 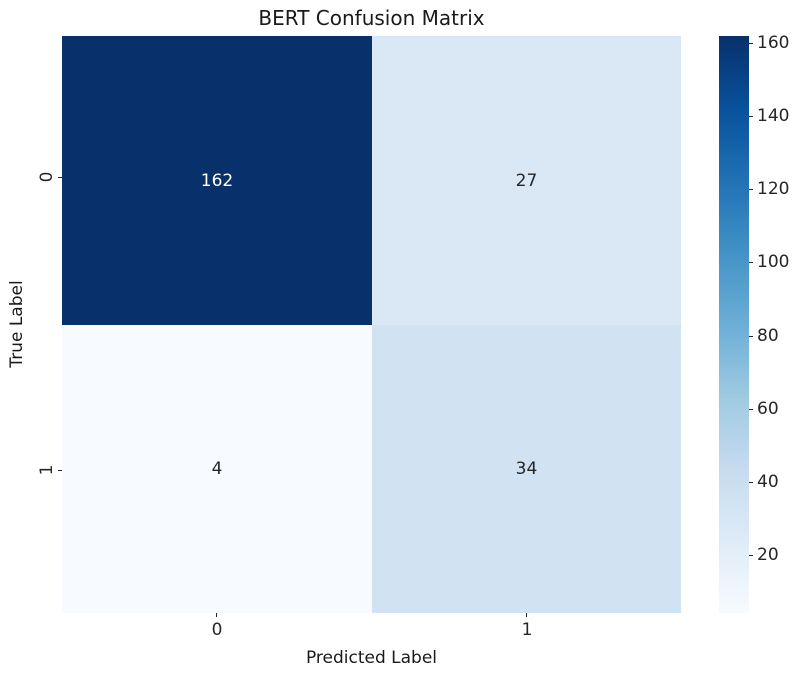 I want to click on colorbar-tick-label-120: 120, so click(x=773, y=189).